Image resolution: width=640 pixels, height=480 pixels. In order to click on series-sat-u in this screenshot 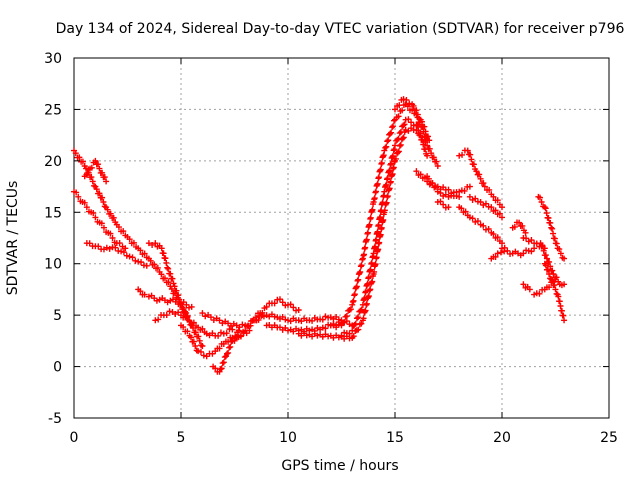, I will do `click(448, 186)`.